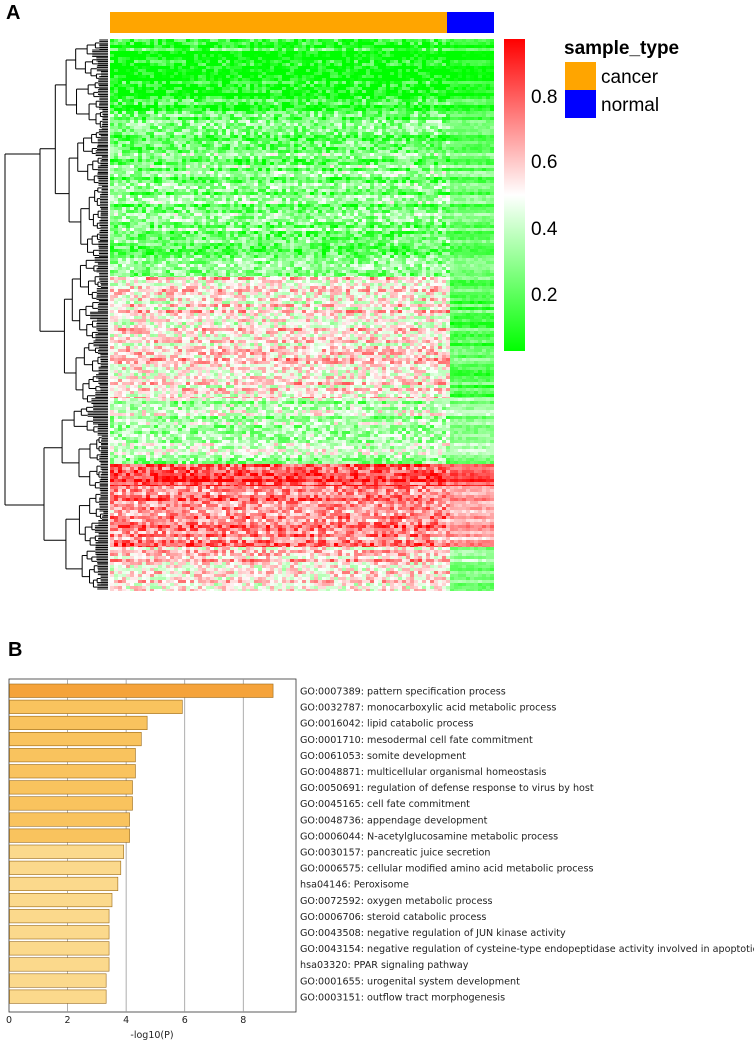 Image resolution: width=754 pixels, height=1043 pixels. What do you see at coordinates (56, 314) in the screenshot?
I see `row-dendrogram` at bounding box center [56, 314].